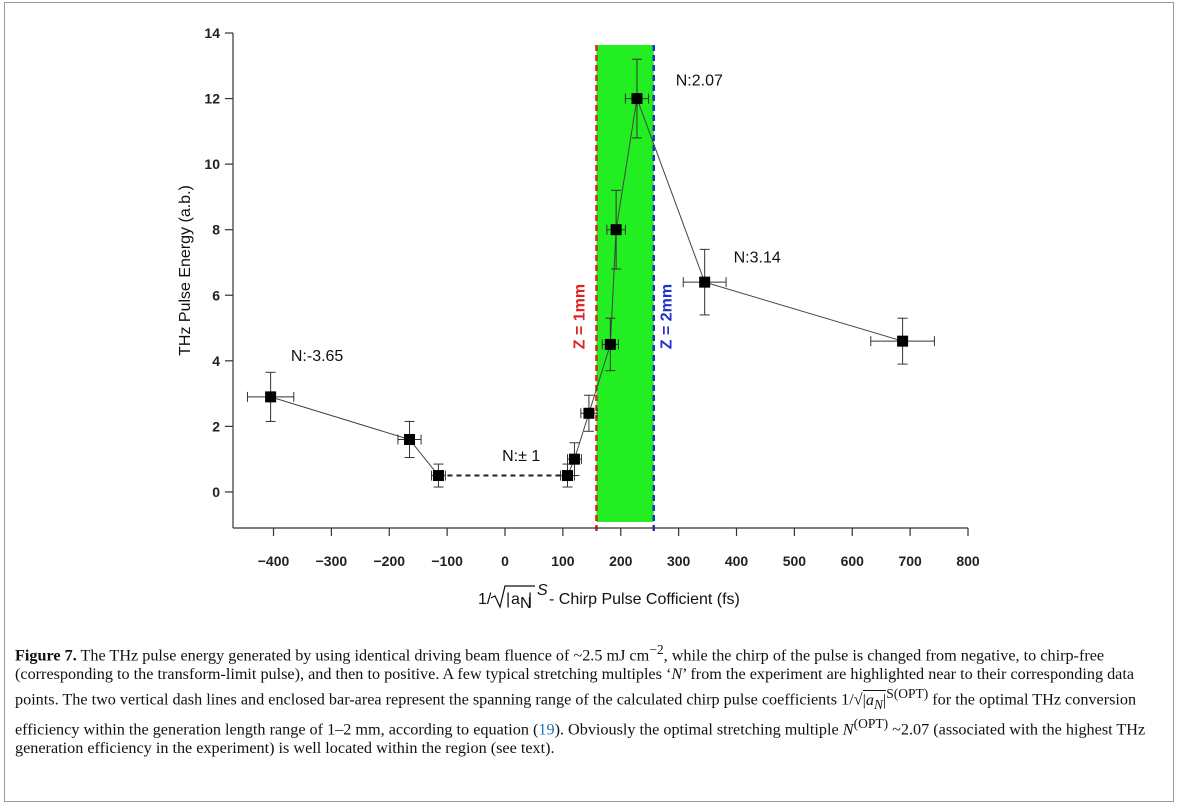 Image resolution: width=1179 pixels, height=809 pixels. What do you see at coordinates (757, 257) in the screenshot?
I see `annotation-label: N:3.14` at bounding box center [757, 257].